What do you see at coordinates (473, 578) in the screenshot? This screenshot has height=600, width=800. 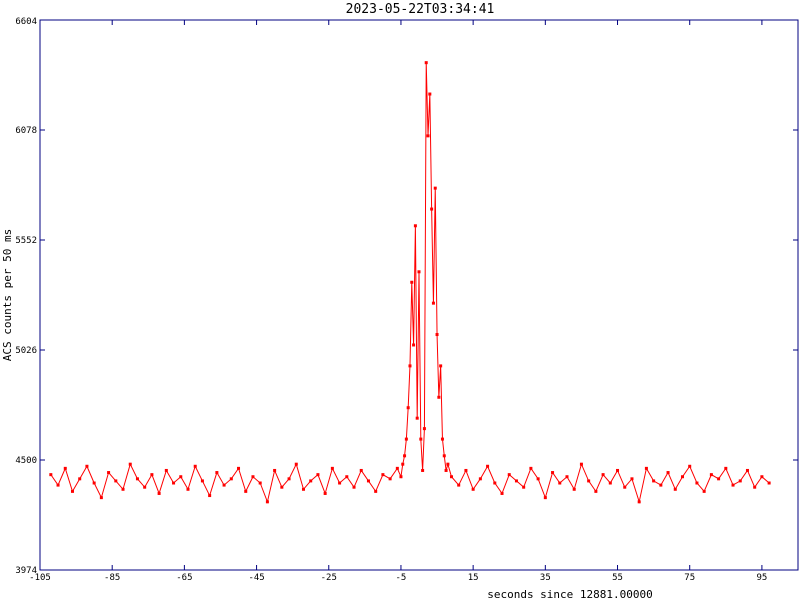 I see `x-tick-label: 15` at bounding box center [473, 578].